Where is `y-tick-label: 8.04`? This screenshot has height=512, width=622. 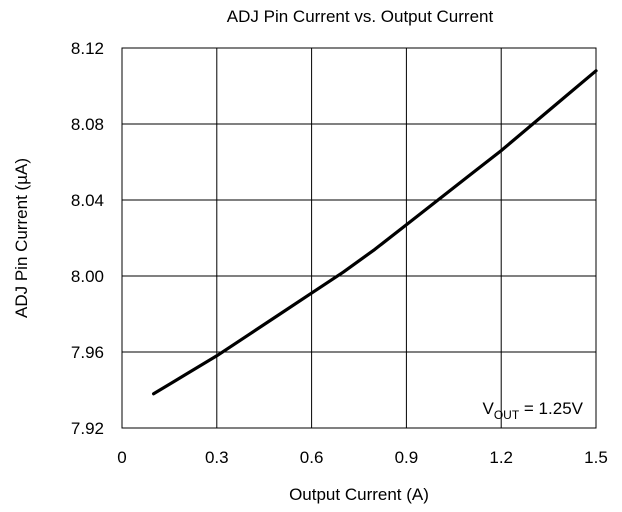
y-tick-label: 8.04 is located at coordinates (87, 200).